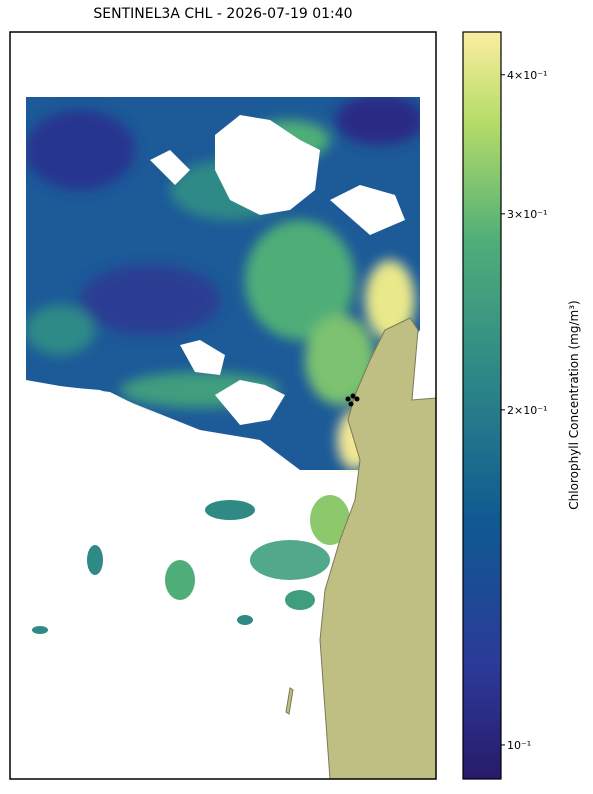 The image size is (593, 794). Describe the element at coordinates (377, 548) in the screenshot. I see `land` at that location.